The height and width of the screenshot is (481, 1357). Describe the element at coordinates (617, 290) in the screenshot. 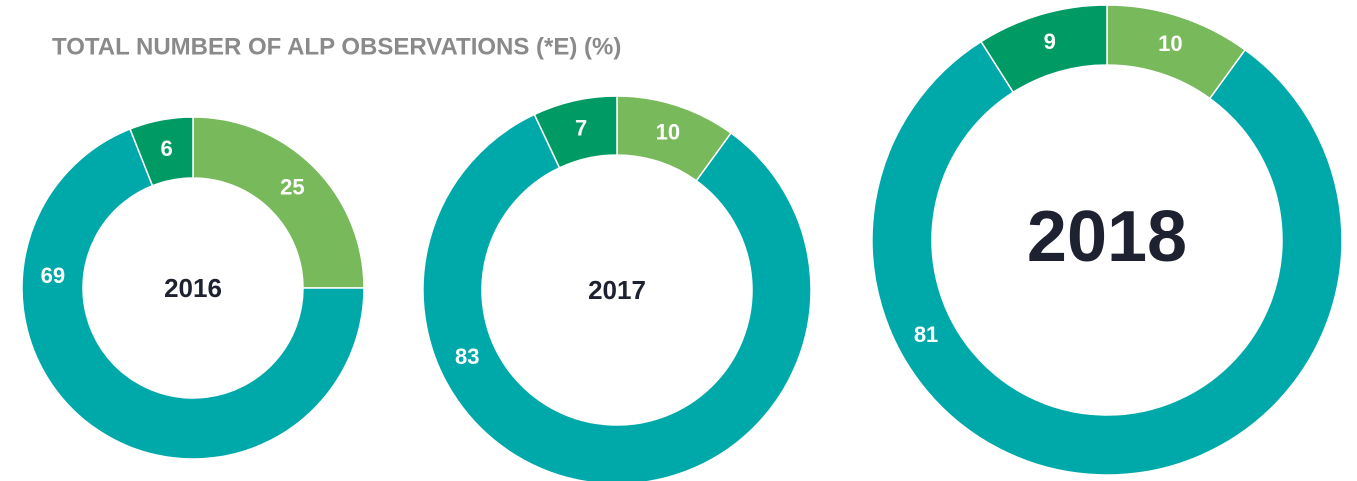

I see `donut-center-label: 2017` at that location.